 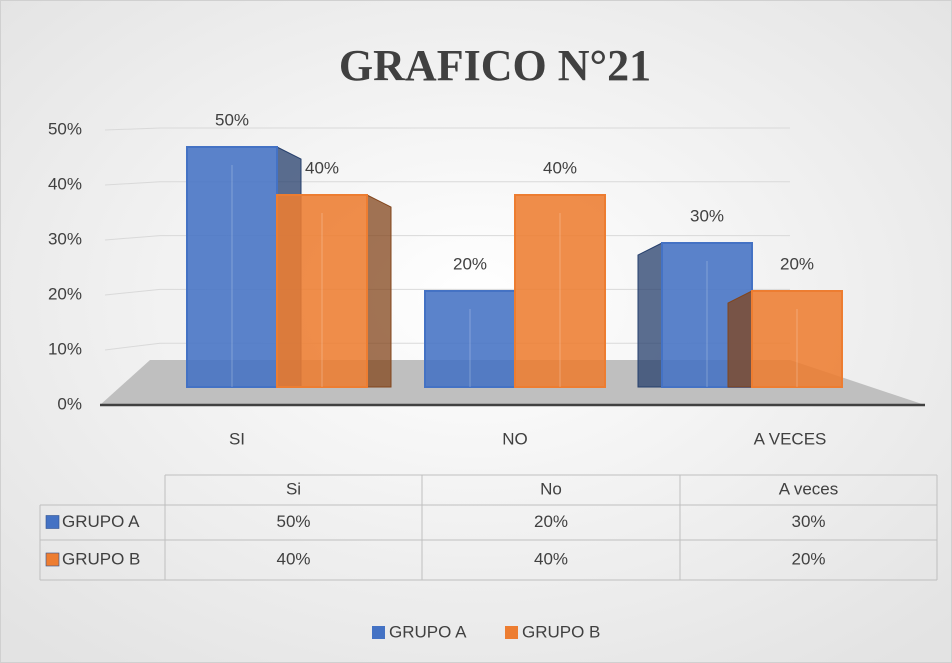 What do you see at coordinates (428, 631) in the screenshot?
I see `legend-label: GRUPO A` at bounding box center [428, 631].